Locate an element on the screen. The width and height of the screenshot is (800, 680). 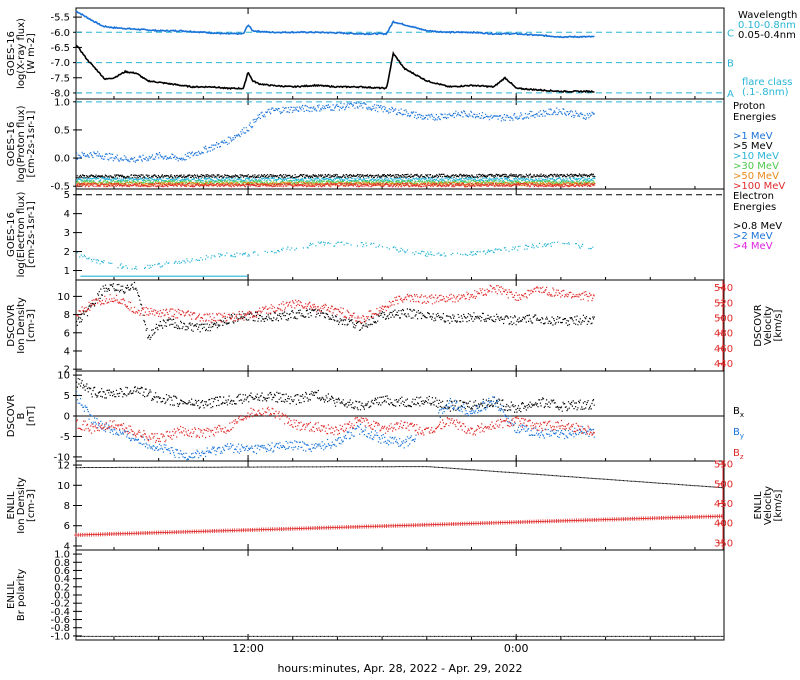
panel-frame-enlil_density is located at coordinates (400, 505).